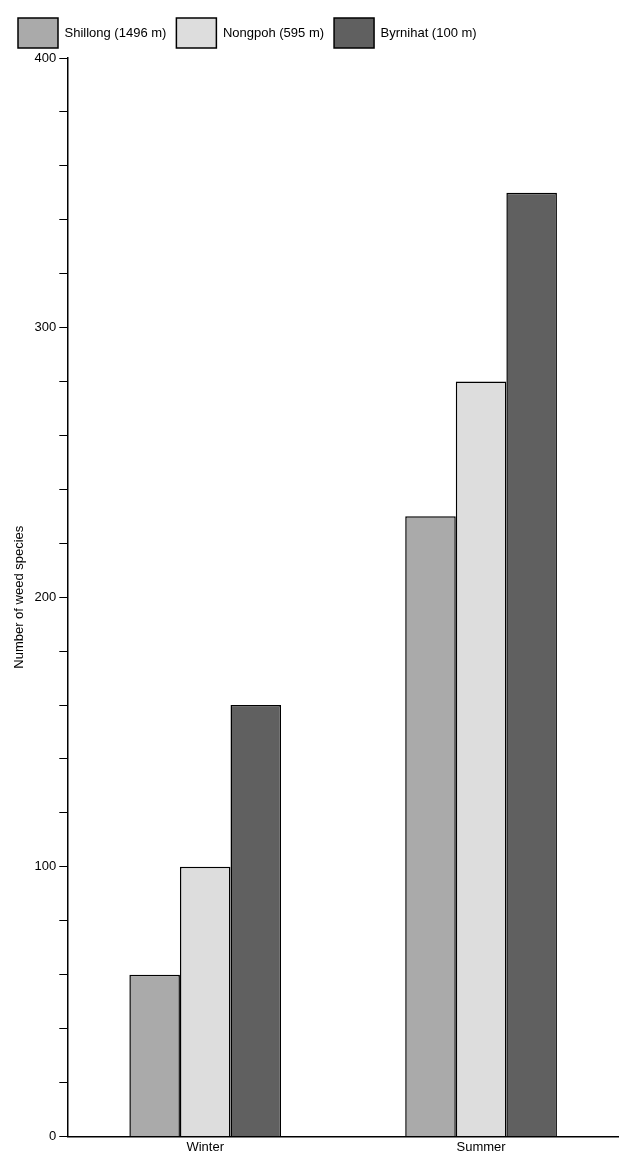 The width and height of the screenshot is (627, 1170). Describe the element at coordinates (19, 597) in the screenshot. I see `y-axis-title: Number of weed species` at that location.